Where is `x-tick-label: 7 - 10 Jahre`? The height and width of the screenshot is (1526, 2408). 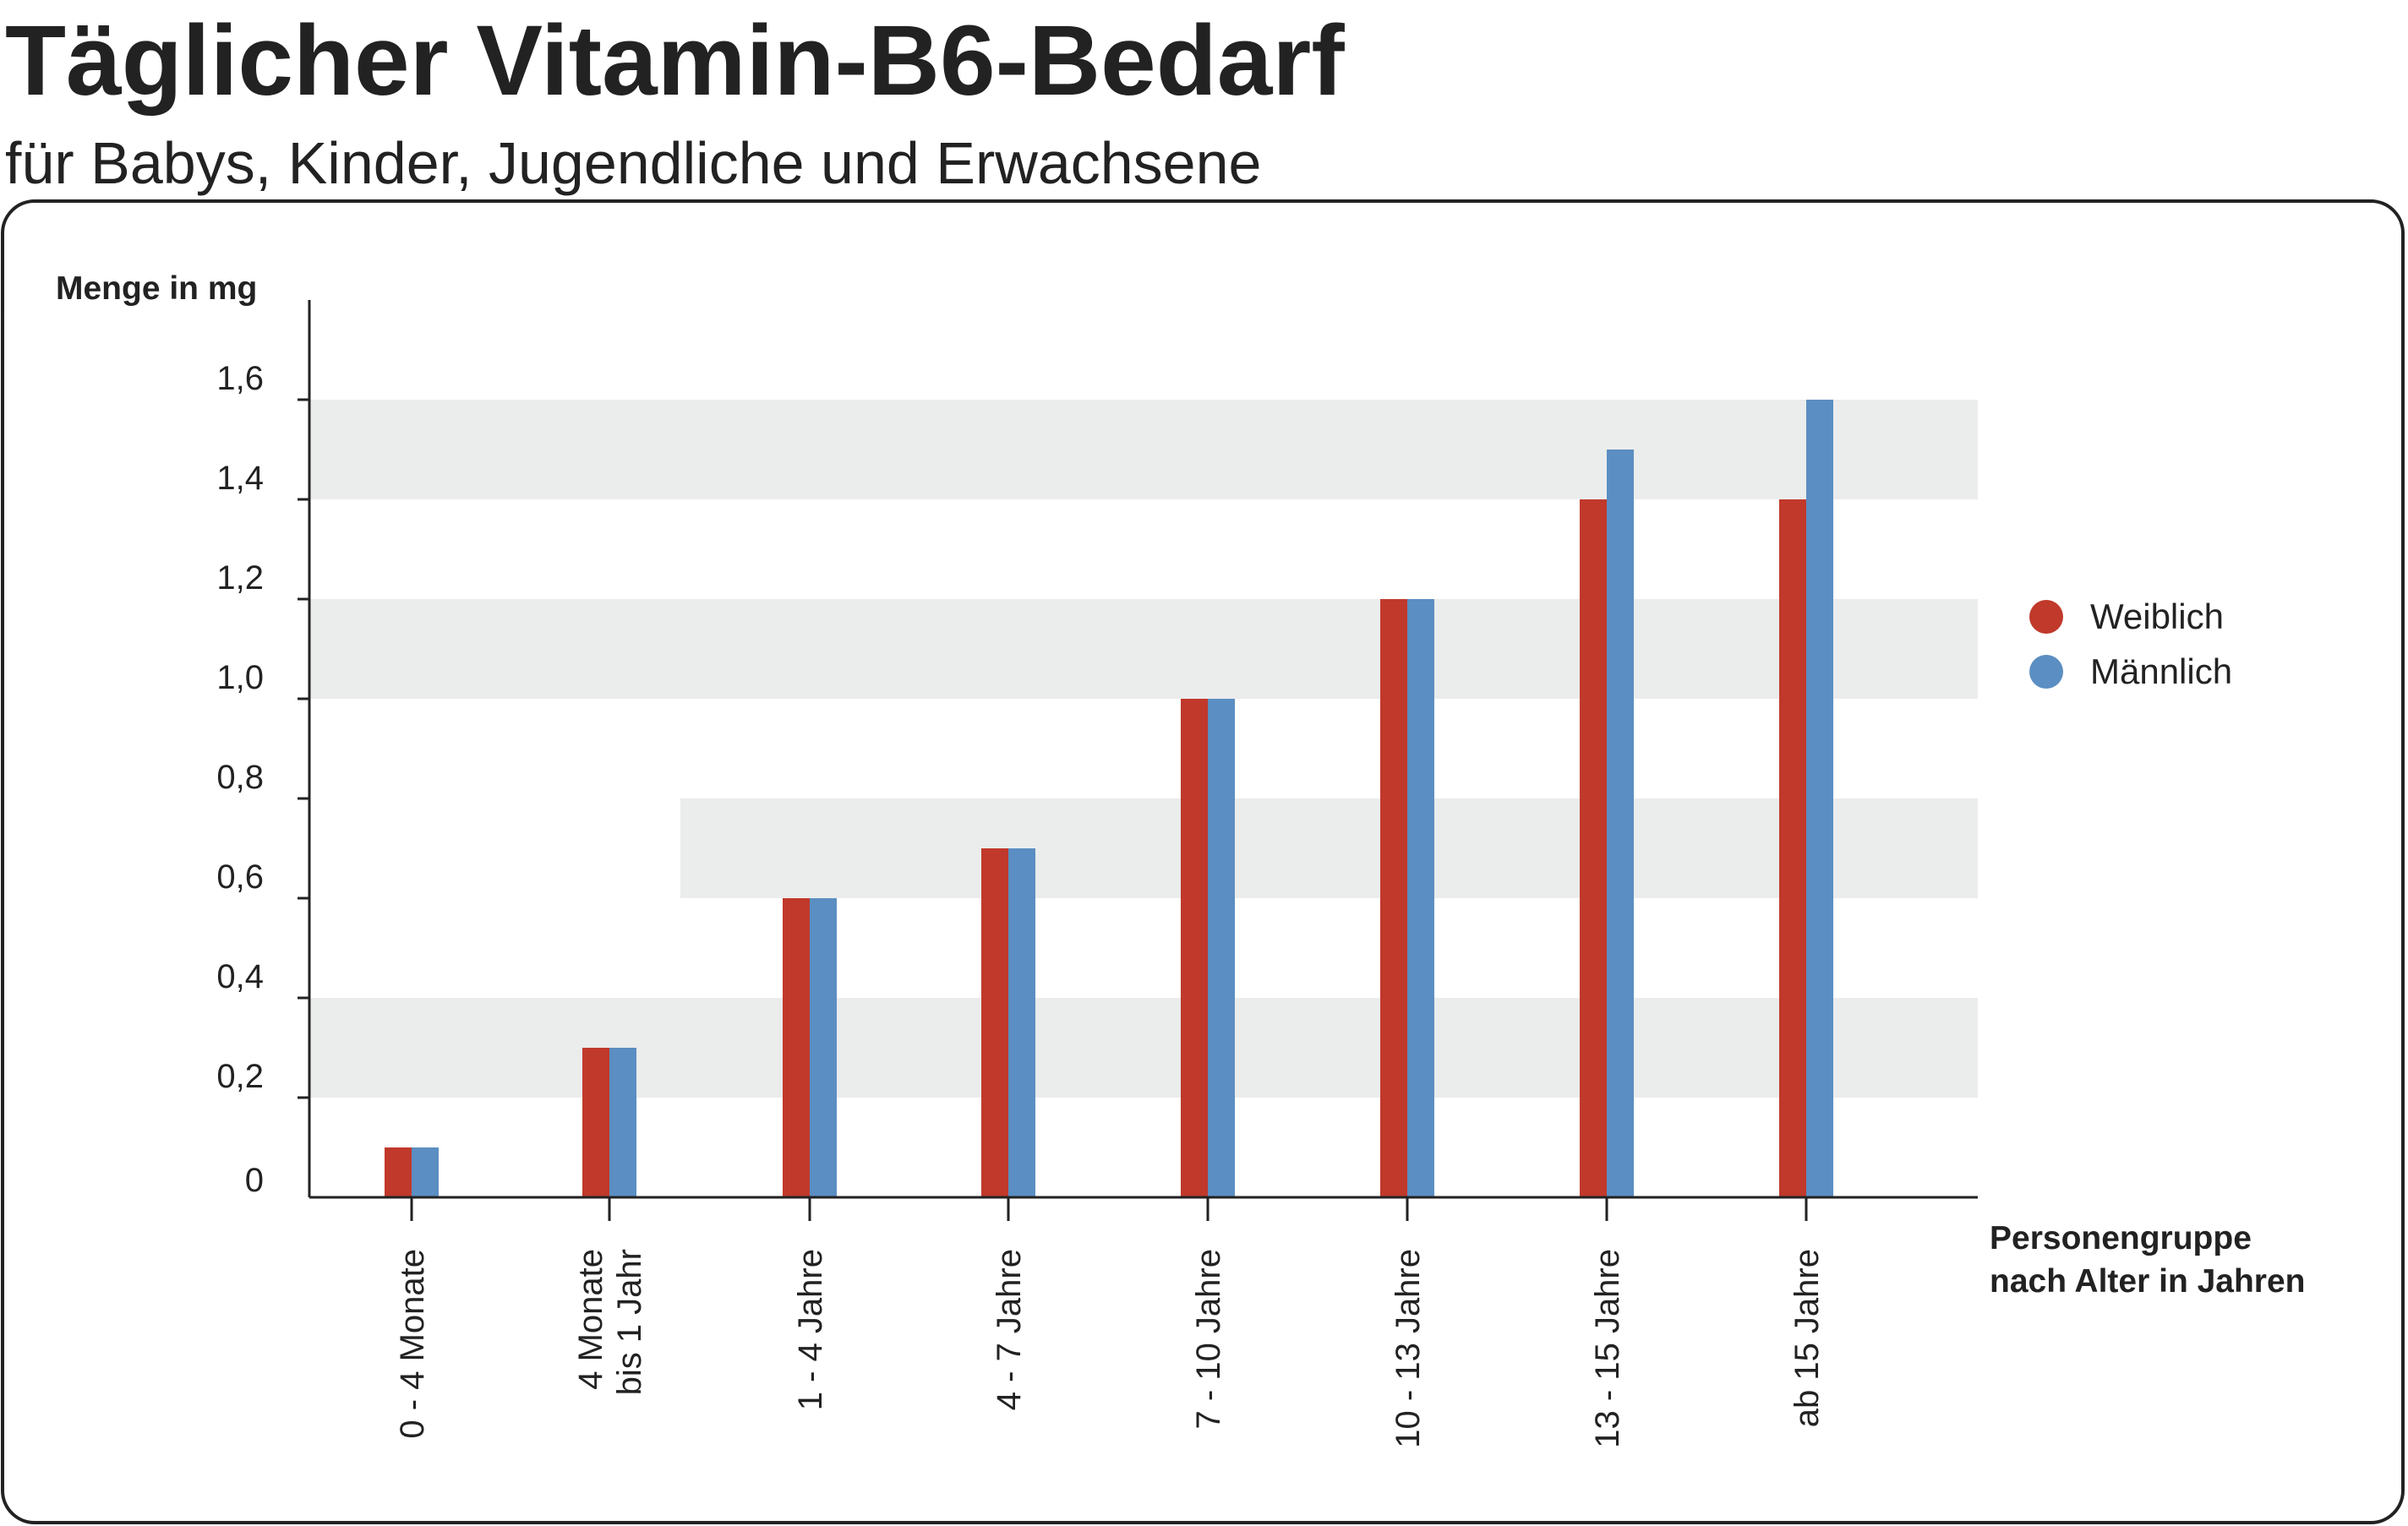 x-tick-label: 7 - 10 Jahre is located at coordinates (1208, 1339).